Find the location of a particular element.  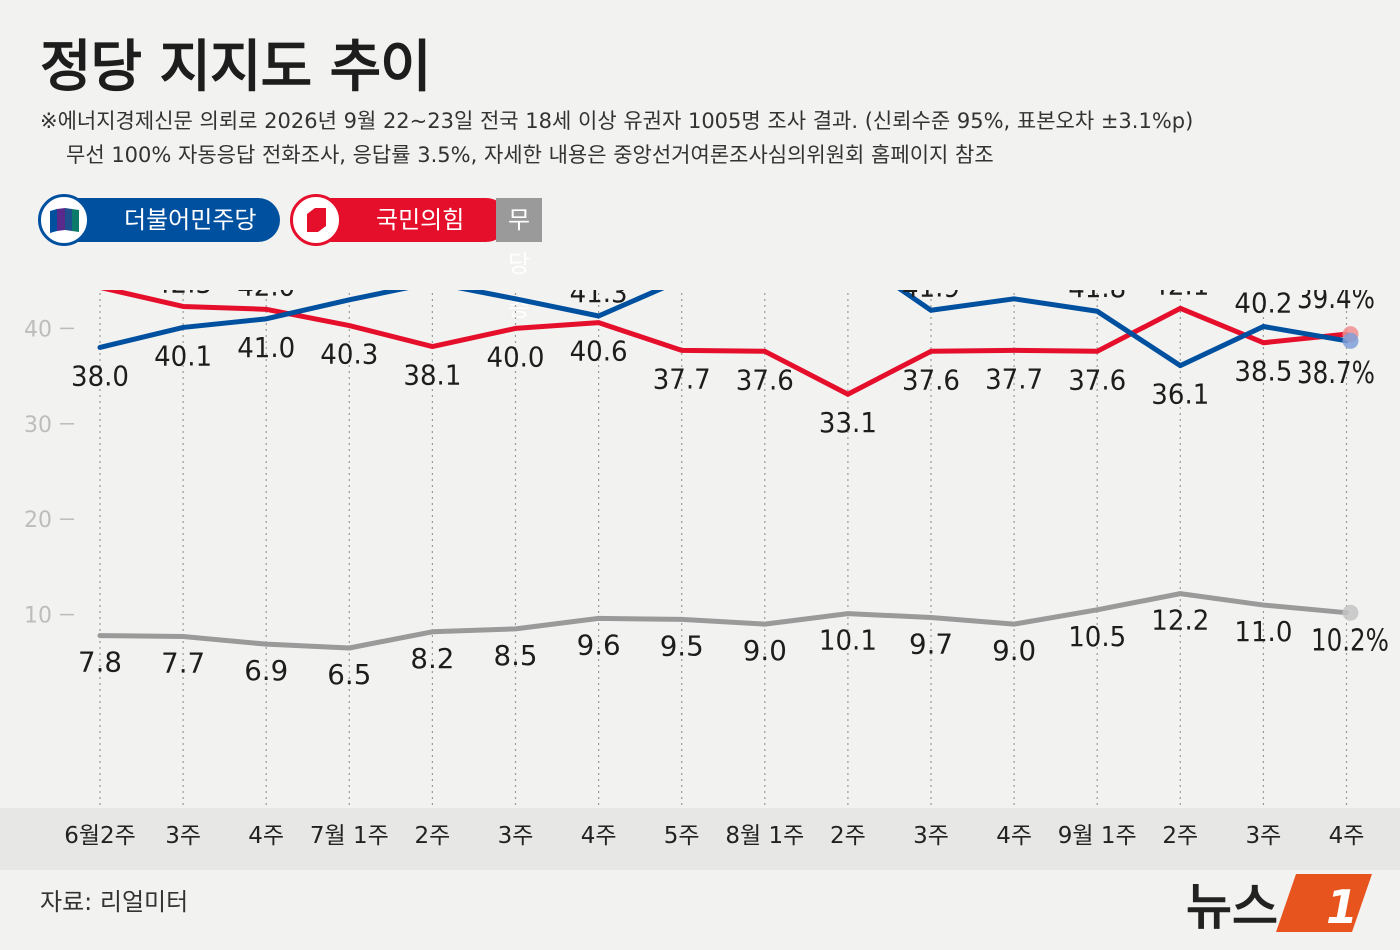

y-tick-label: 30 is located at coordinates (38, 425).